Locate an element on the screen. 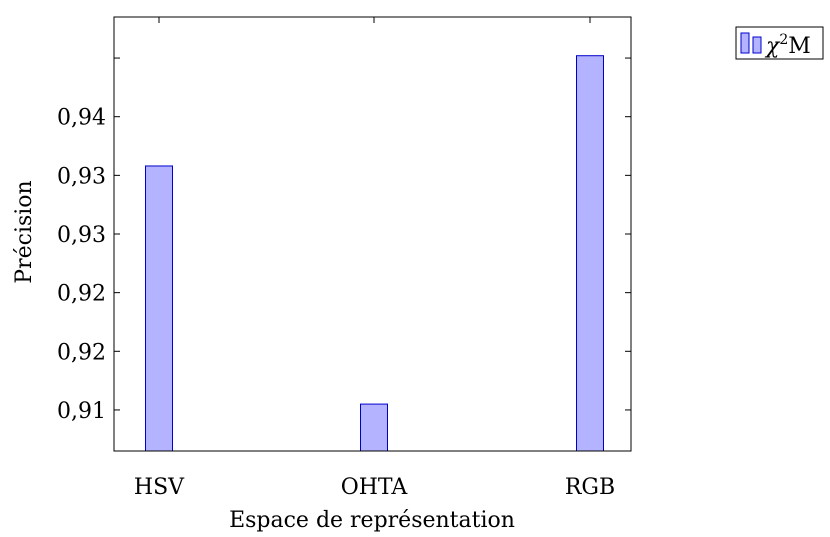 The height and width of the screenshot is (537, 830). legend: χ2M is located at coordinates (779, 43).